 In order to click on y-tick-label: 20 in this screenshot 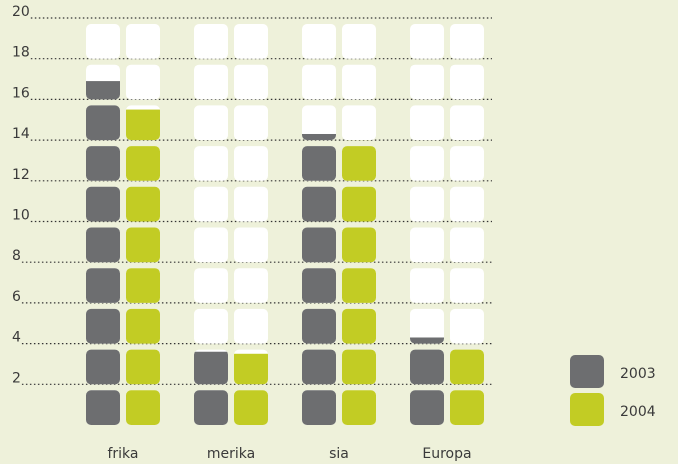, I will do `click(21, 12)`.